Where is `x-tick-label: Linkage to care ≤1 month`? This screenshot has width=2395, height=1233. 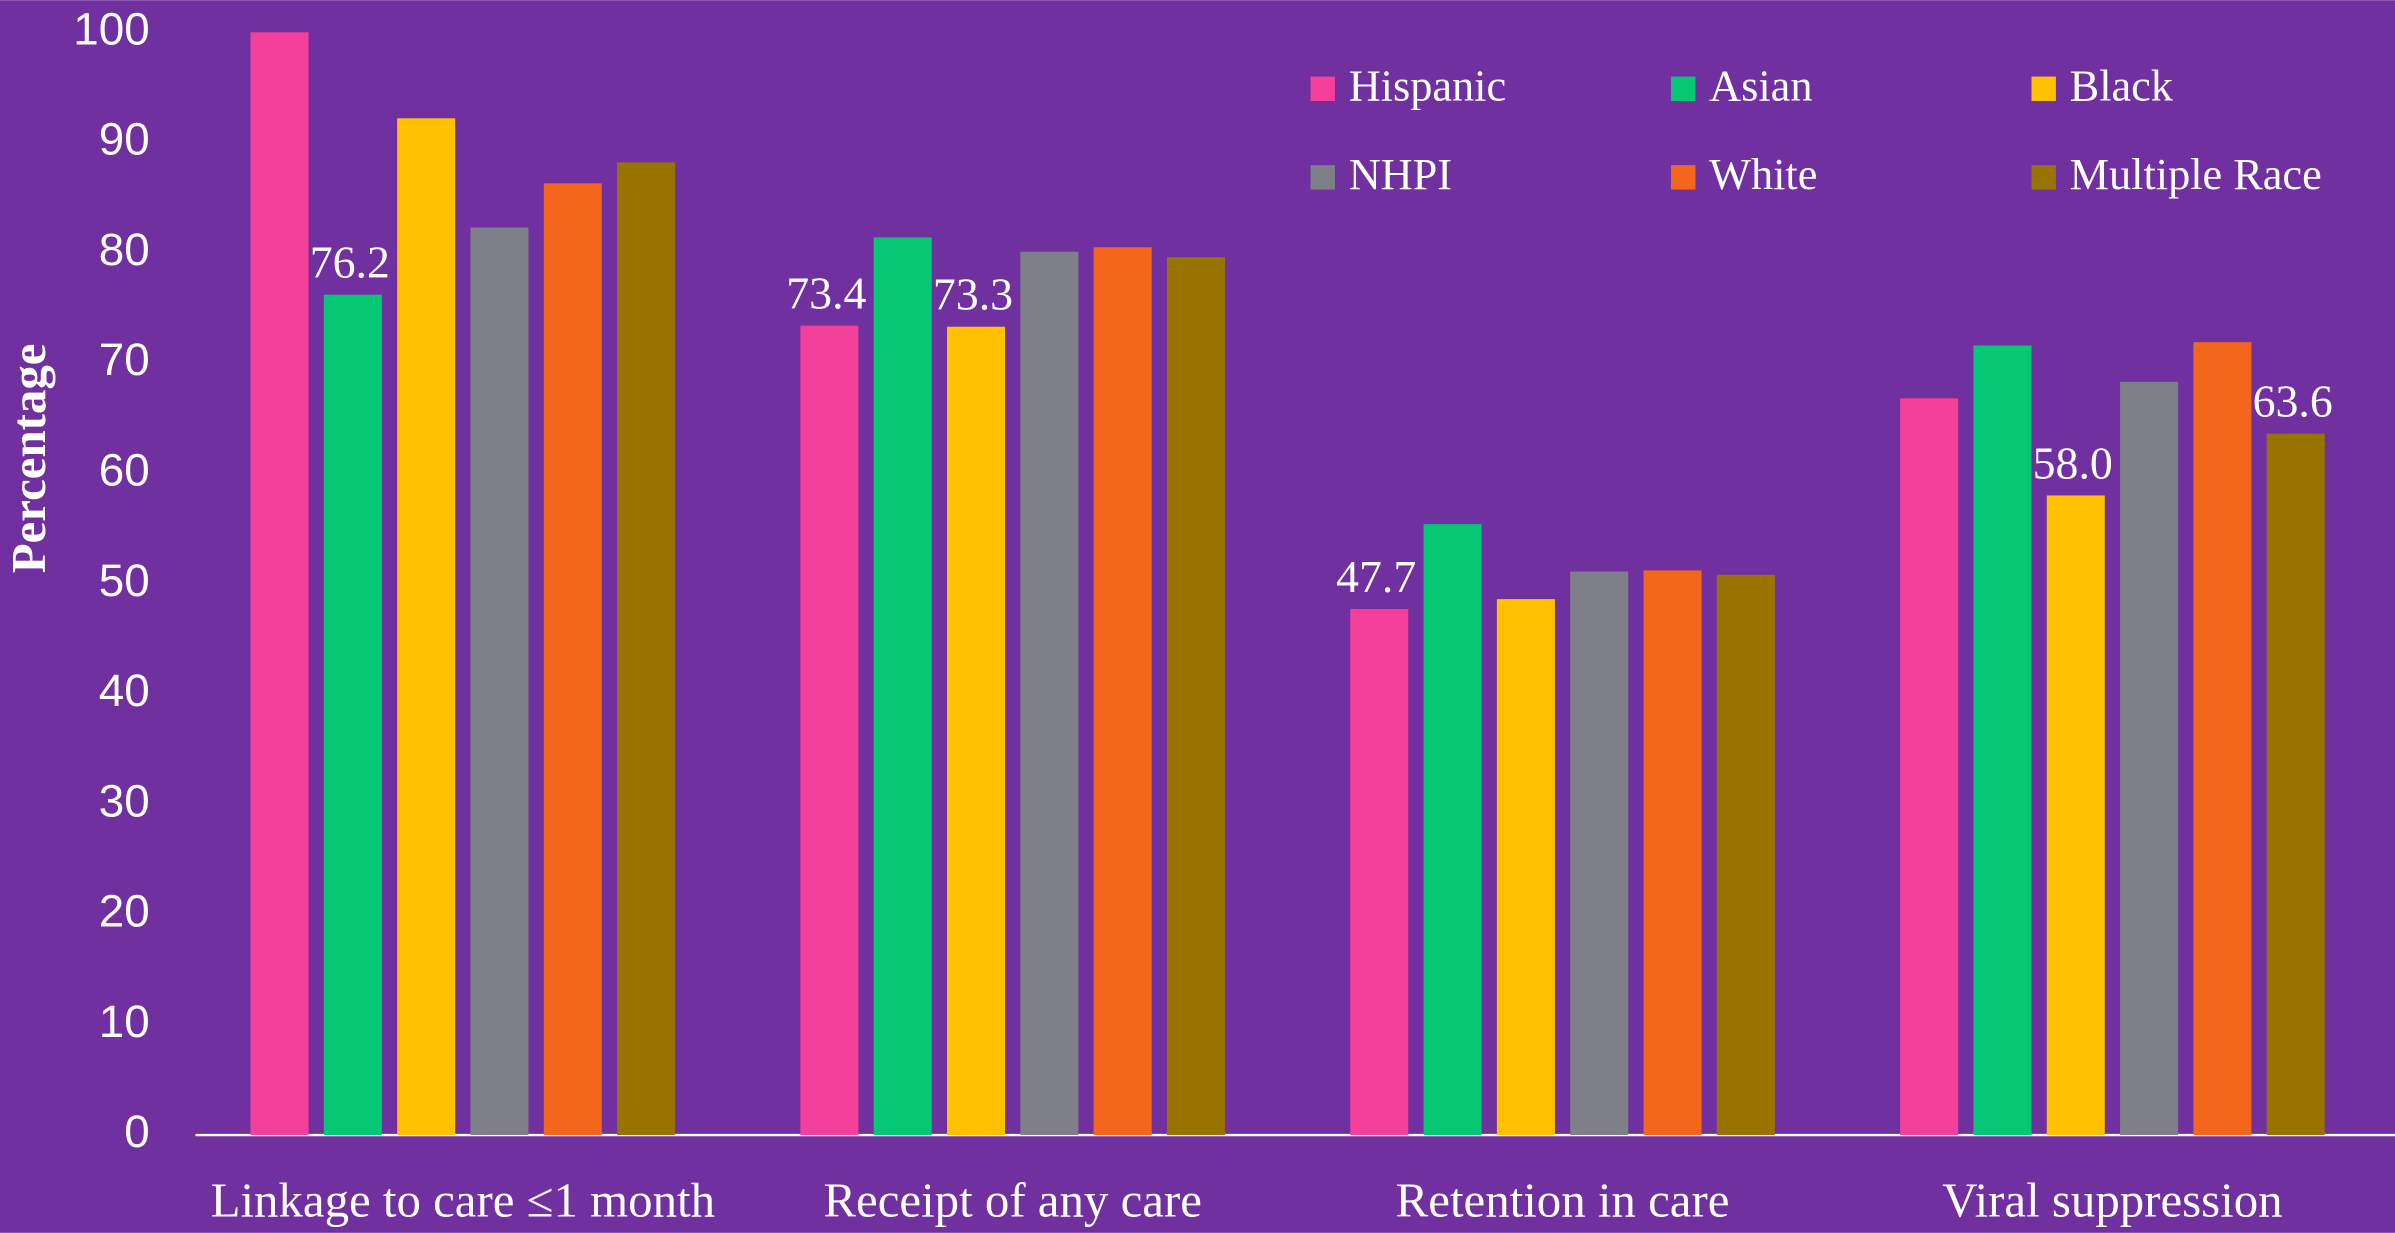
x-tick-label: Linkage to care ≤1 month is located at coordinates (463, 1200).